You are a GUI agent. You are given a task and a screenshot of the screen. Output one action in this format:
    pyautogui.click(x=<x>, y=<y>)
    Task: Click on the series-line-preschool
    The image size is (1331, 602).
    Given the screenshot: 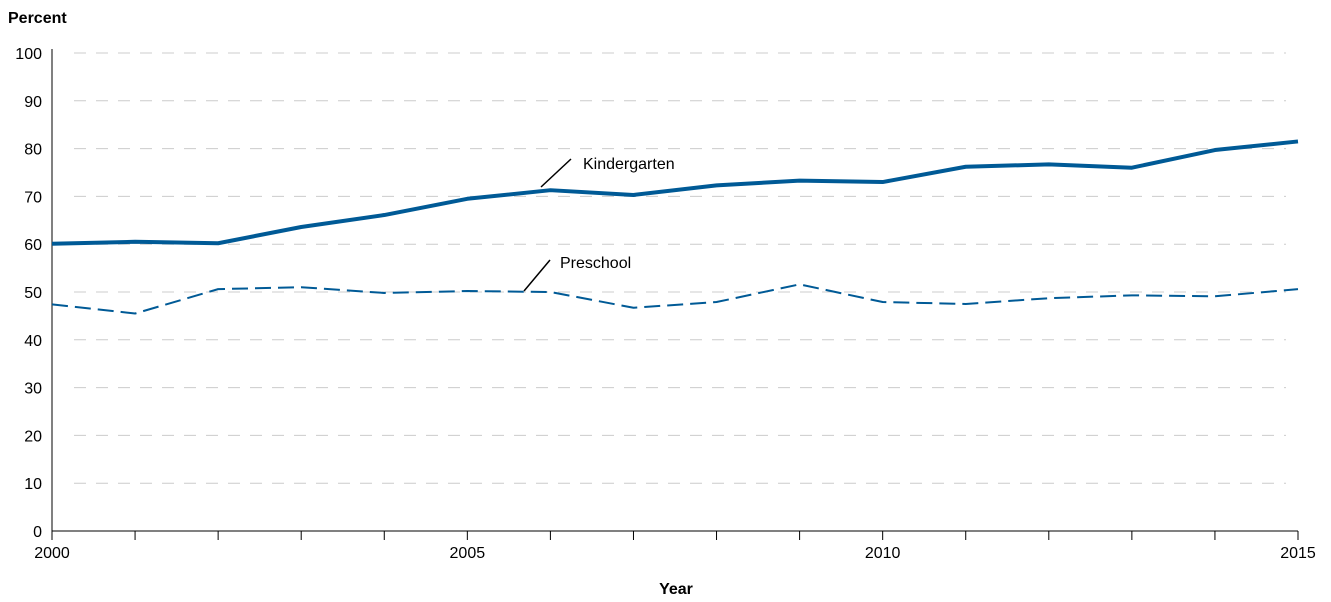 What is the action you would take?
    pyautogui.click(x=675, y=299)
    